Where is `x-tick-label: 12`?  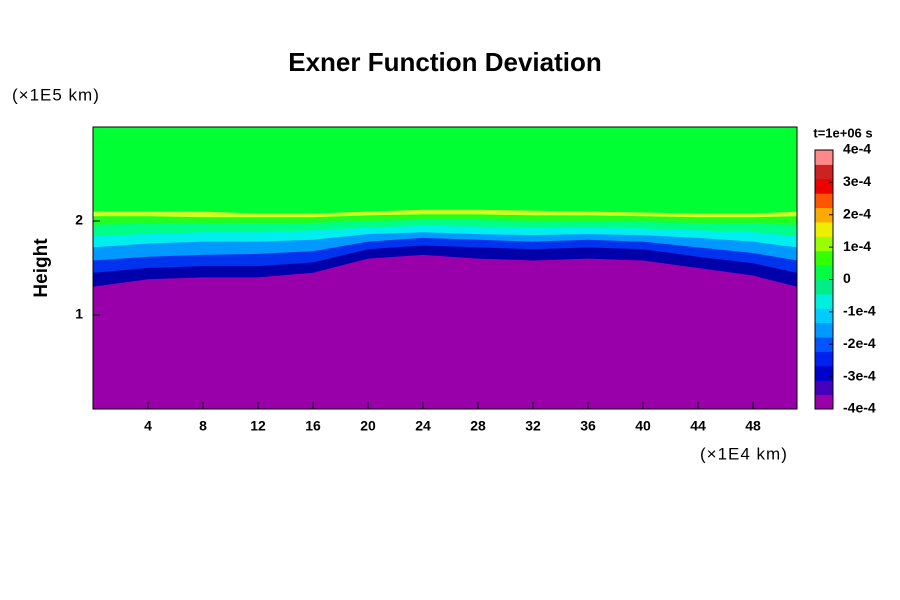
x-tick-label: 12 is located at coordinates (258, 426).